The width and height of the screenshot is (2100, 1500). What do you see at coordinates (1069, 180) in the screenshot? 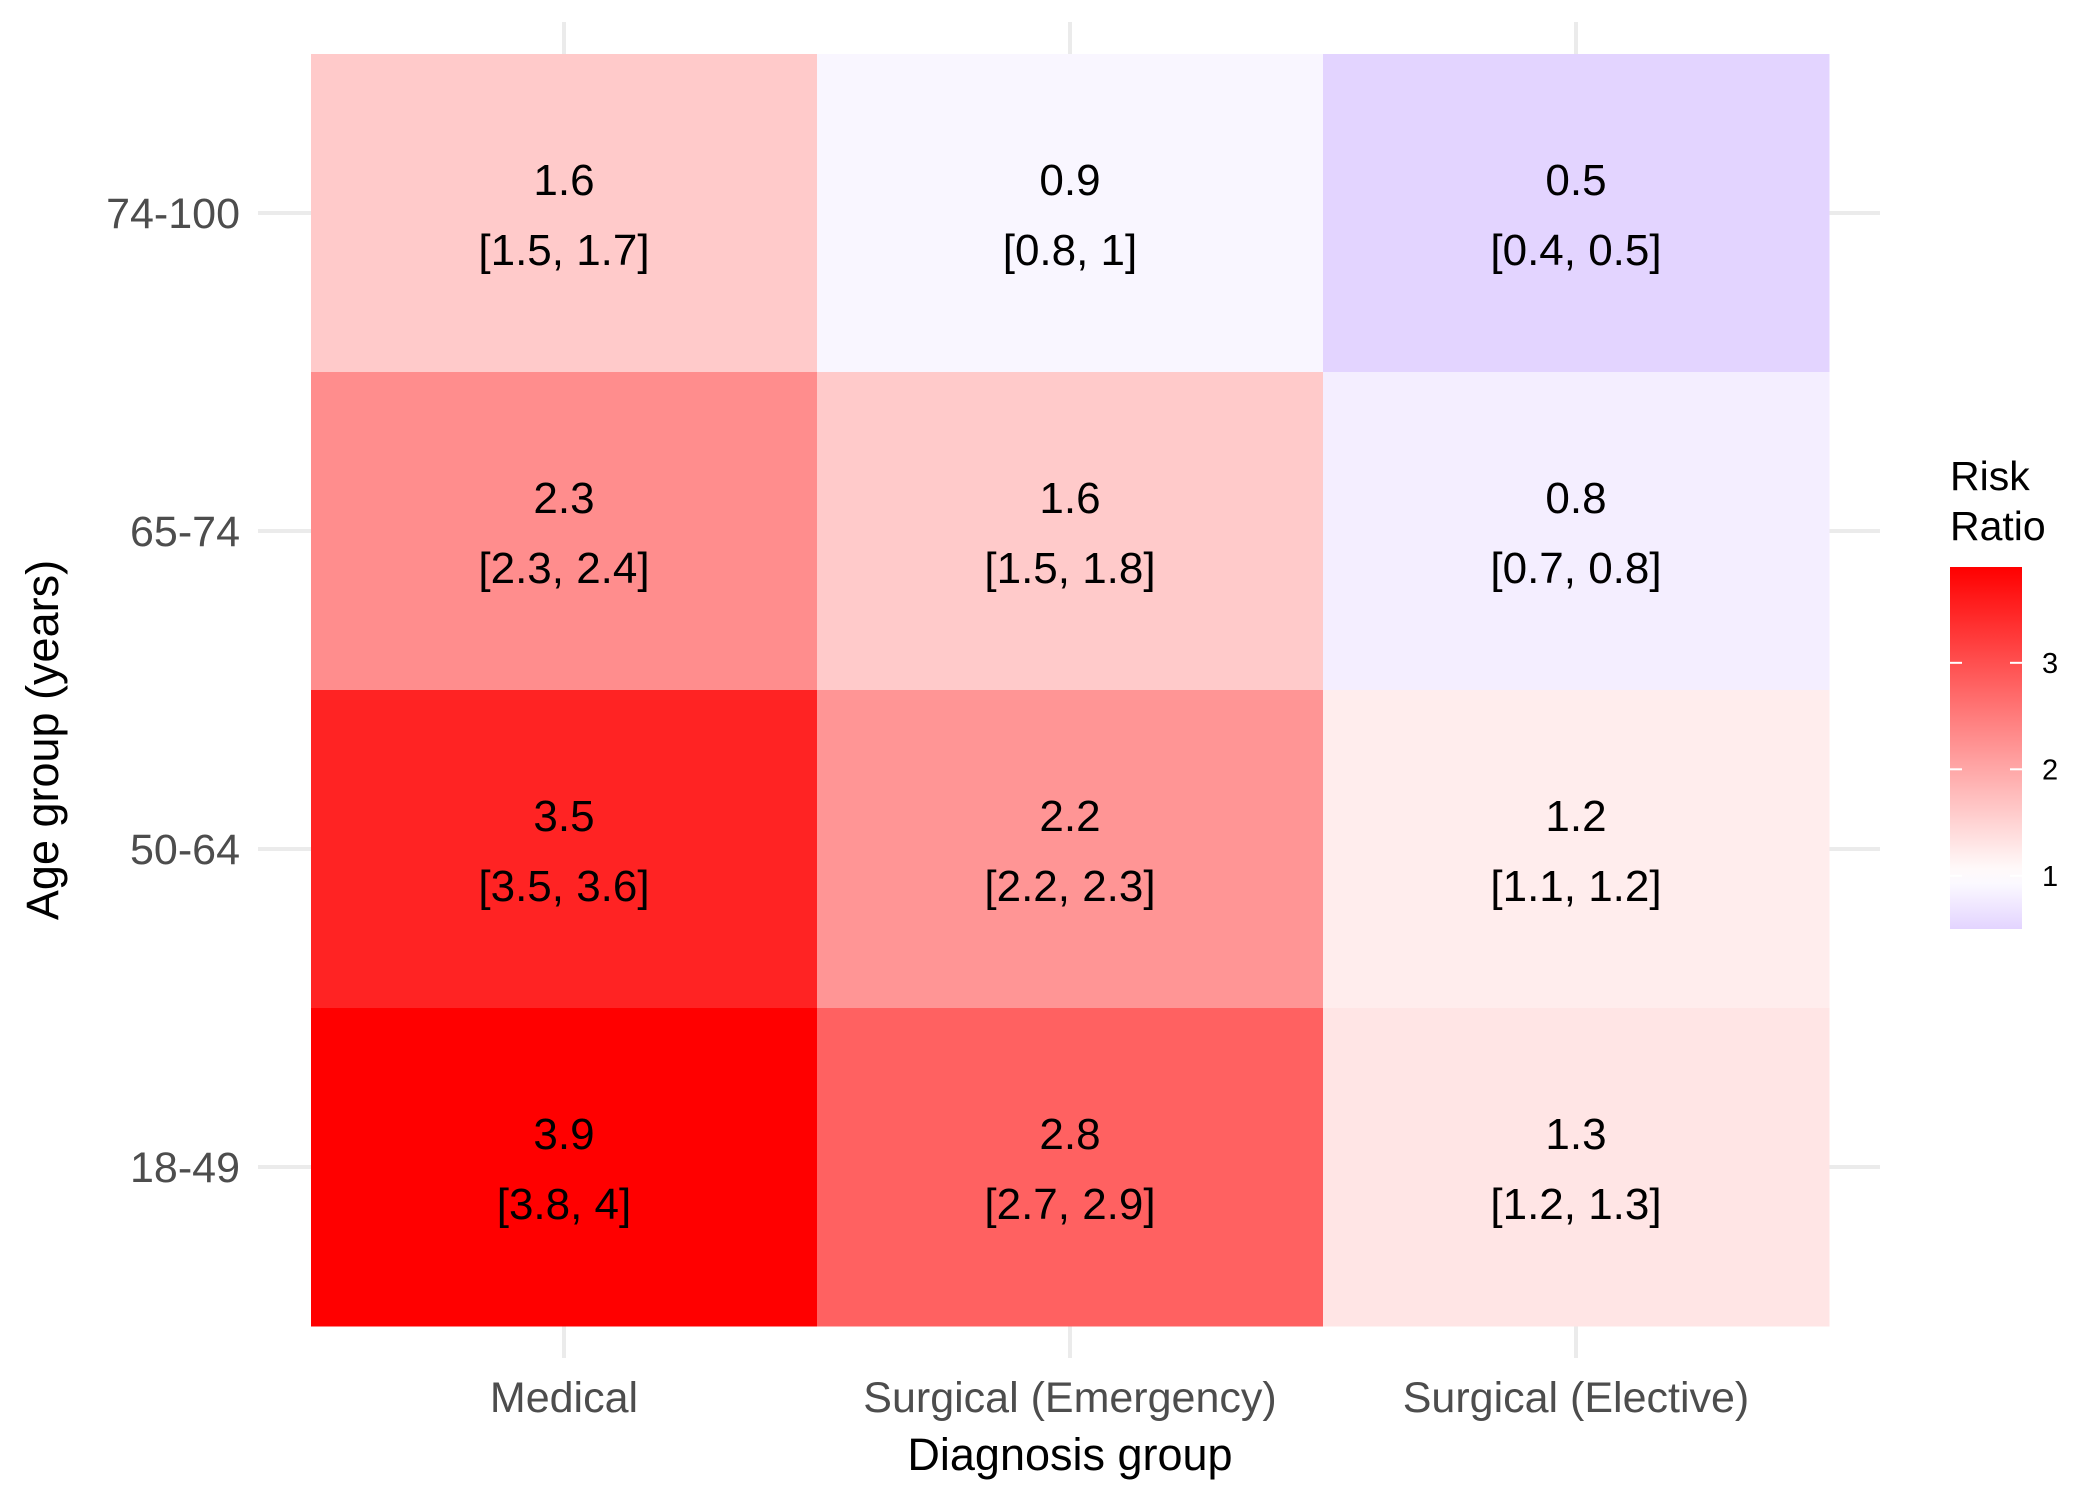
I see `cell-value-label: 0.9` at bounding box center [1069, 180].